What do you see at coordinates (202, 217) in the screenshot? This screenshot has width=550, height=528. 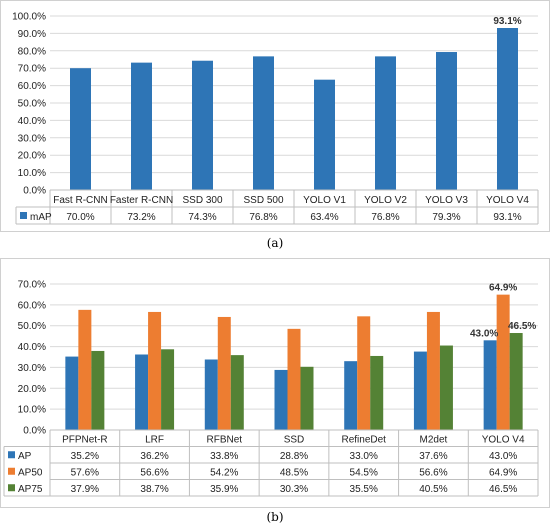 I see `table-value: 74.3%` at bounding box center [202, 217].